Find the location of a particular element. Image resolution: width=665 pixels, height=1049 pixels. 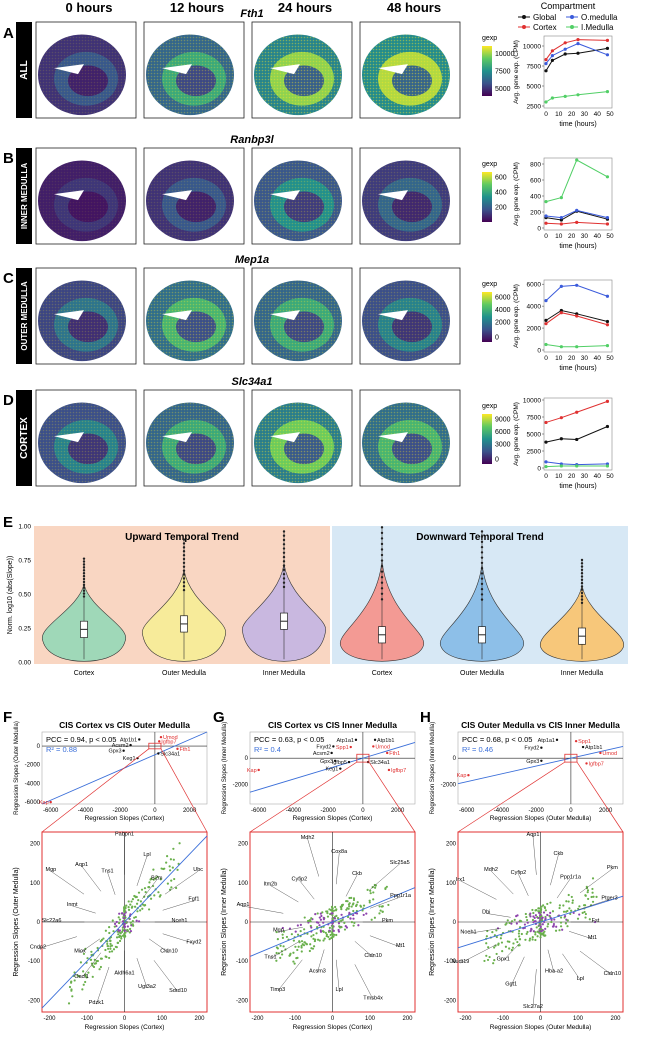

violin-y-tick: 1.00 is located at coordinates (24, 527).